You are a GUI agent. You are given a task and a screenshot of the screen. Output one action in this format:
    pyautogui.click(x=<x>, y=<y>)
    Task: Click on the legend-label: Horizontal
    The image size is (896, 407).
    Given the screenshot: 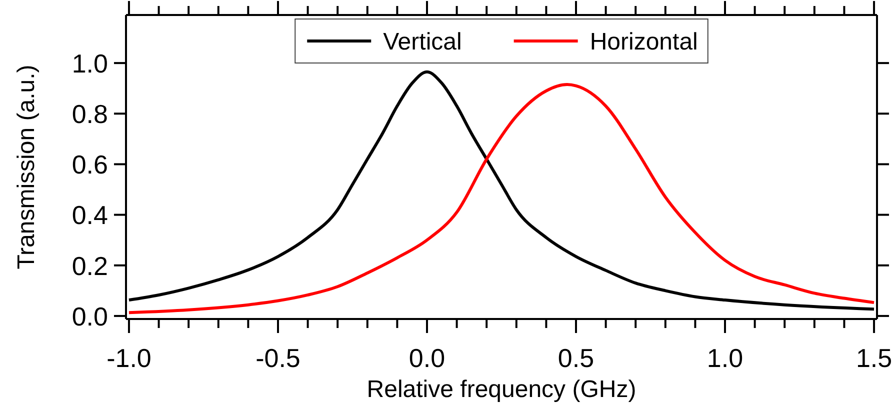 What is the action you would take?
    pyautogui.click(x=644, y=42)
    